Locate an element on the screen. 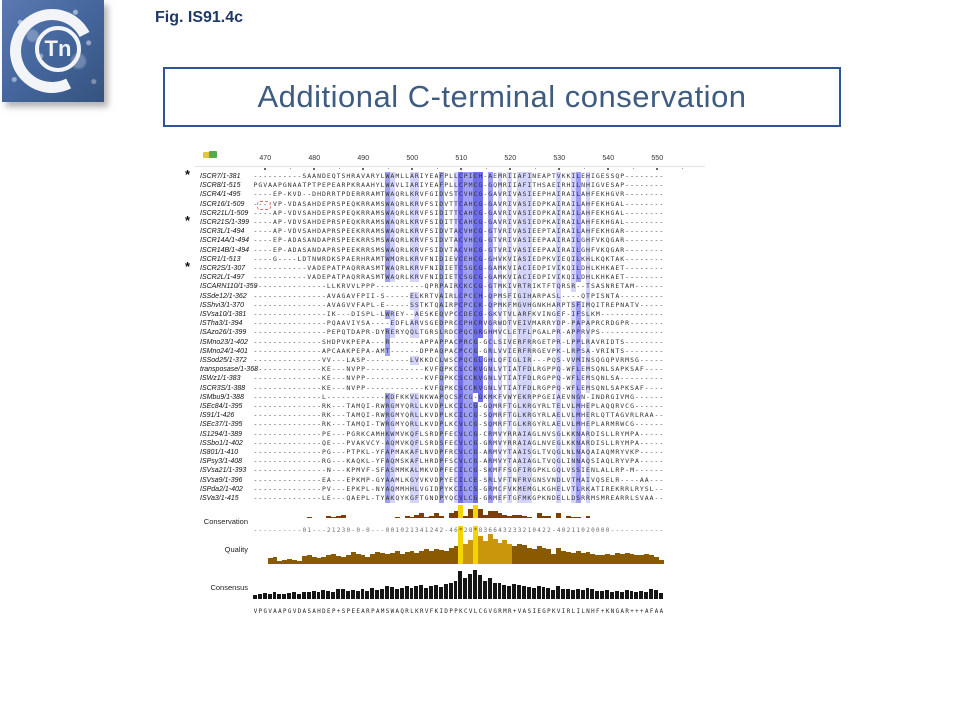 This screenshot has height=720, width=960. sequence-id: ISSod25/1-372 is located at coordinates (223, 360).